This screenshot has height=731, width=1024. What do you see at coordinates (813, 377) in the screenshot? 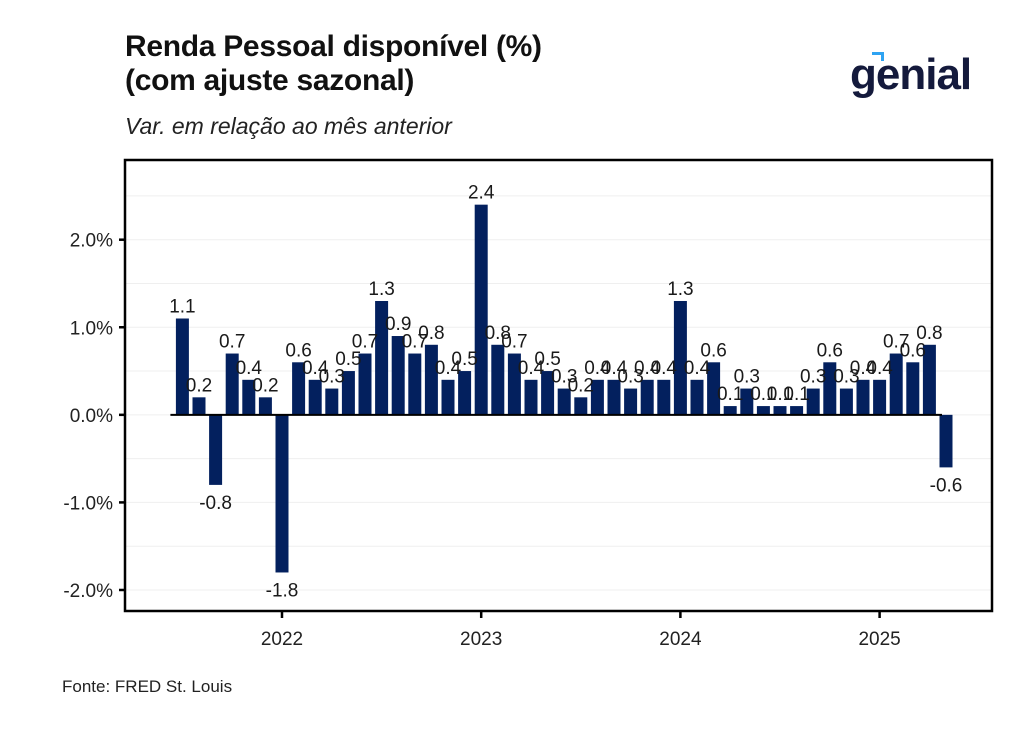
I see `data-label-2024-09: 0.3` at bounding box center [813, 377].